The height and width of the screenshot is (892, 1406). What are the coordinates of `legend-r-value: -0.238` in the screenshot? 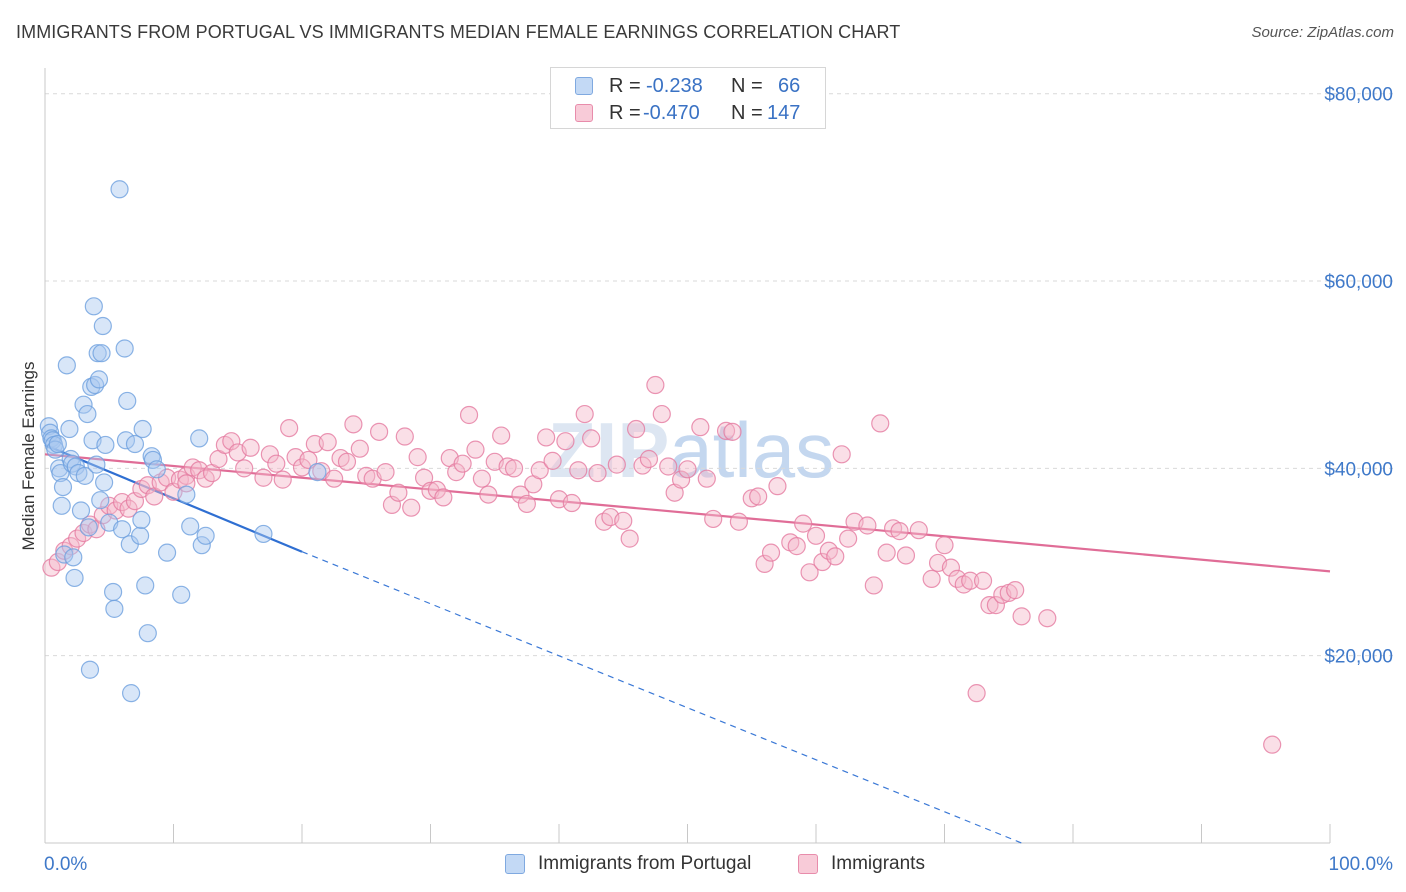 It's located at (674, 85).